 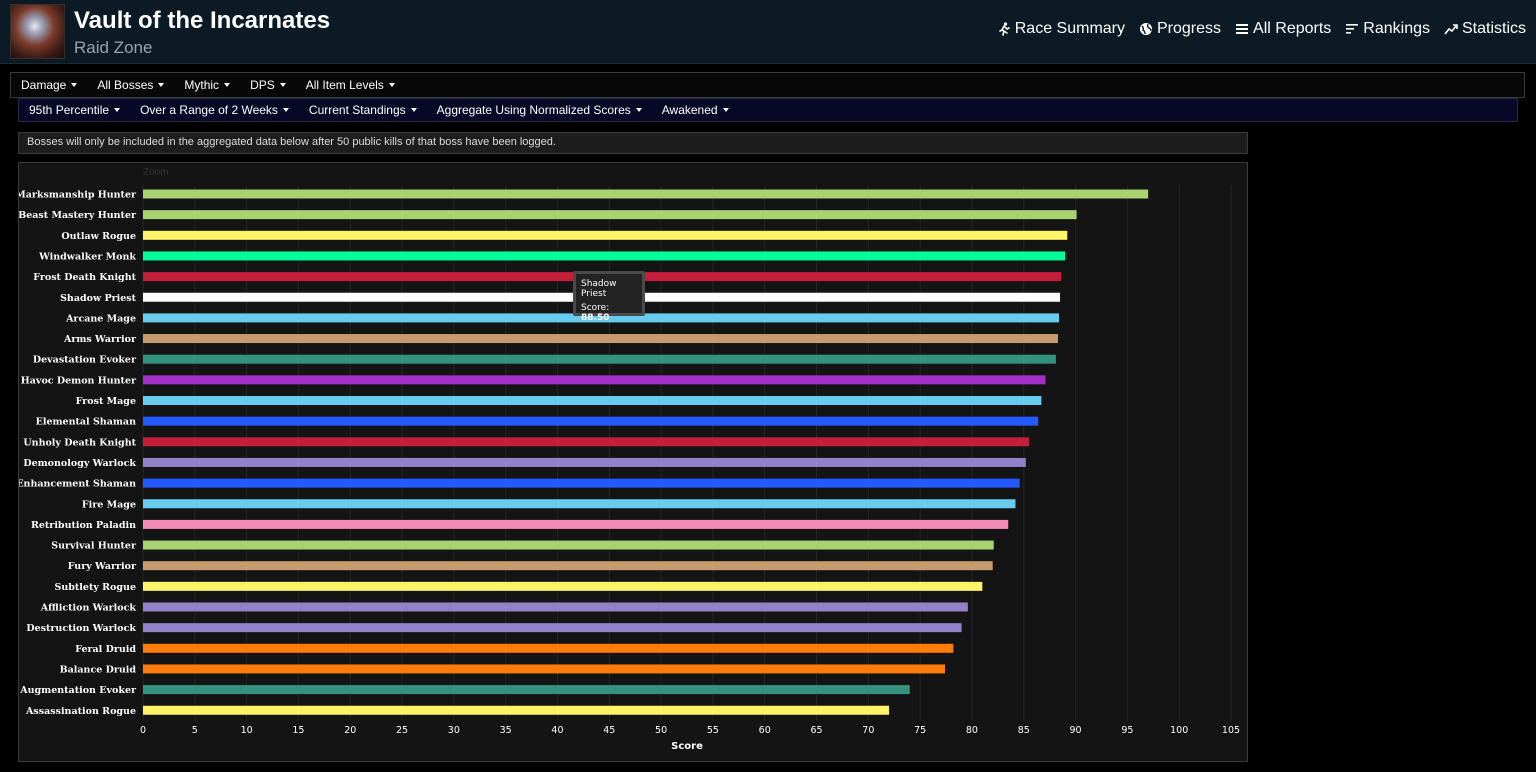 I want to click on category-label: Frost Mage, so click(x=106, y=401).